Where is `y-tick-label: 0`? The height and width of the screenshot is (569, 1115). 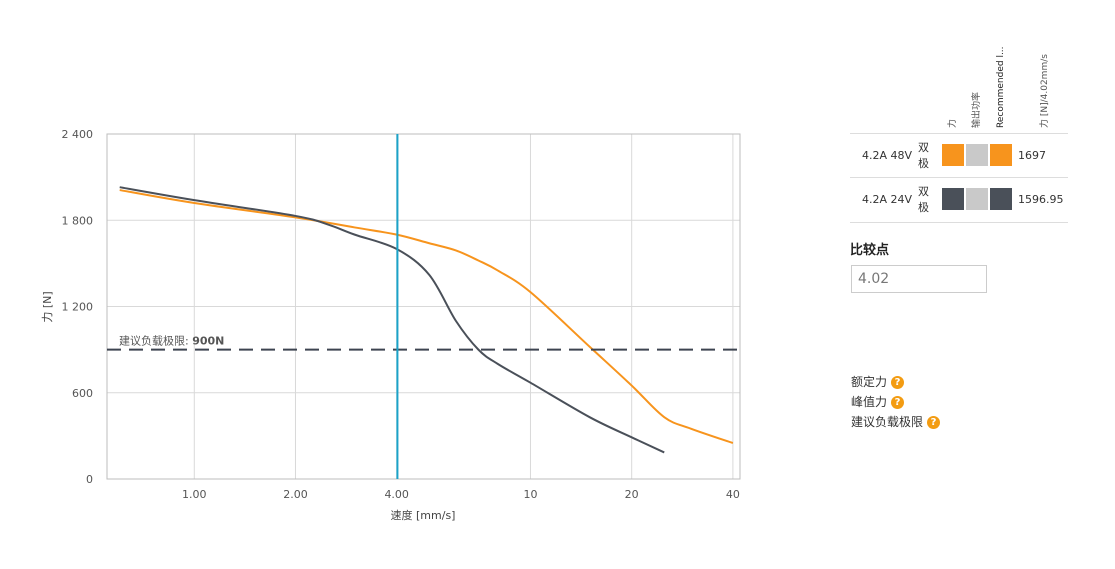 y-tick-label: 0 is located at coordinates (89, 479).